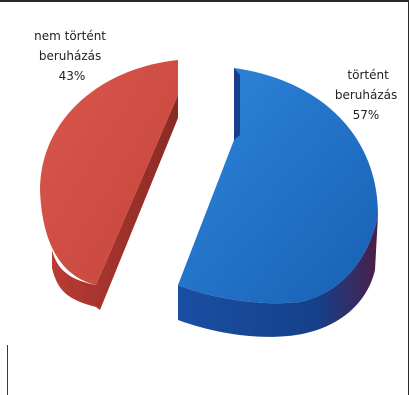 The width and height of the screenshot is (409, 395). Describe the element at coordinates (237, 104) in the screenshot. I see `slice-tortent-cut-face` at that location.